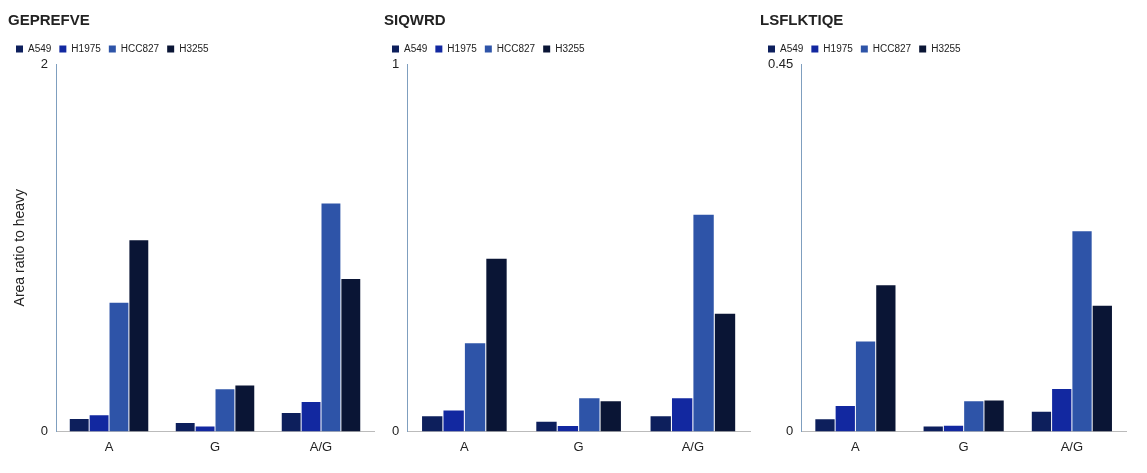 This screenshot has height=473, width=1147. Describe the element at coordinates (49, 20) in the screenshot. I see `chart-title: GEPREFVE` at that location.